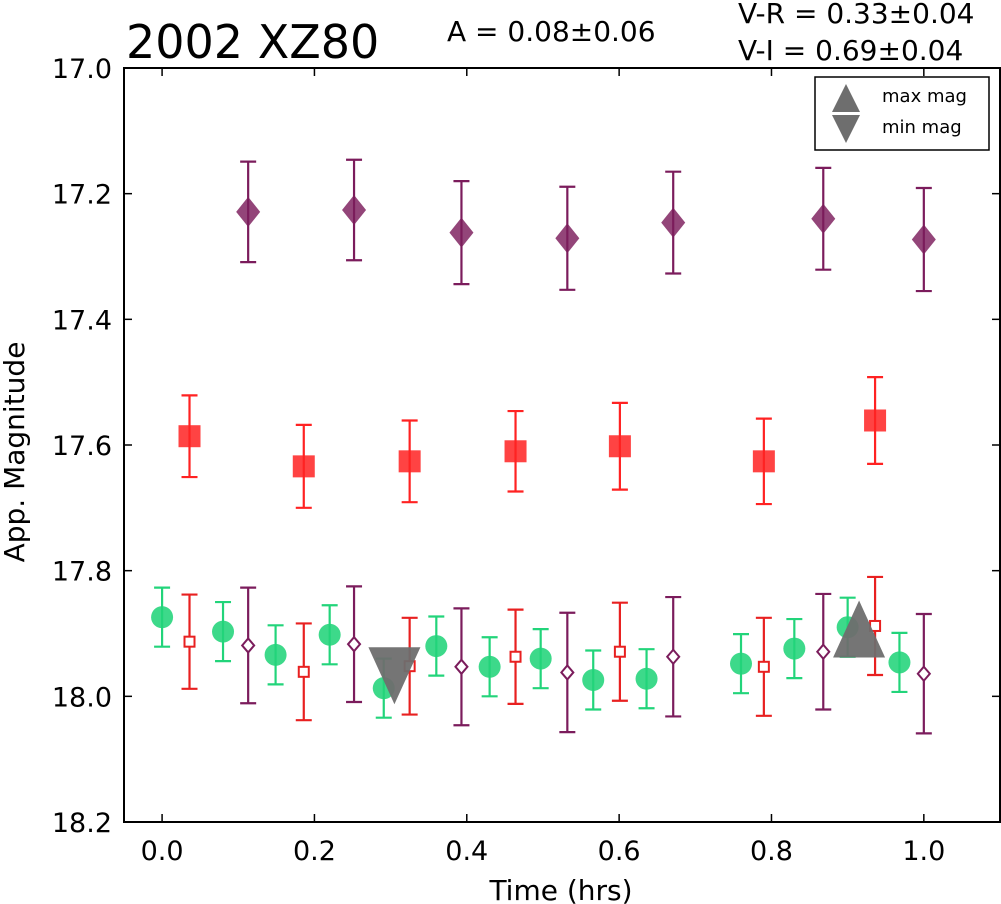 The image size is (1001, 904). I want to click on y-tick-label: 17.8, so click(82, 572).